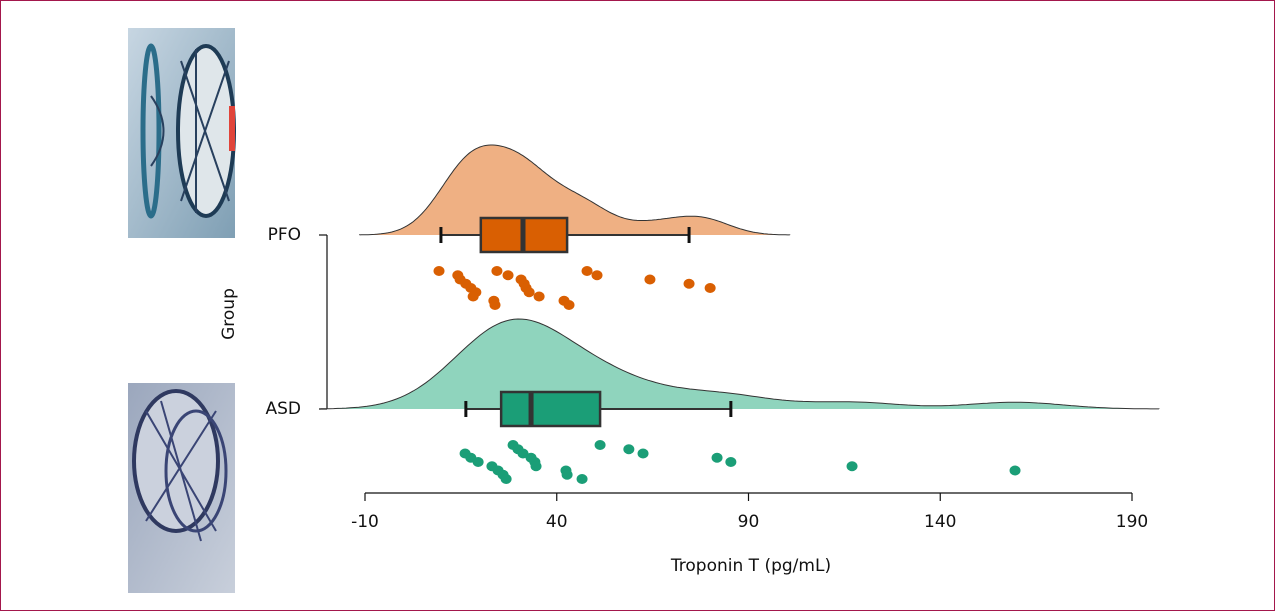  Describe the element at coordinates (283, 409) in the screenshot. I see `y-tick-label: ASD` at that location.